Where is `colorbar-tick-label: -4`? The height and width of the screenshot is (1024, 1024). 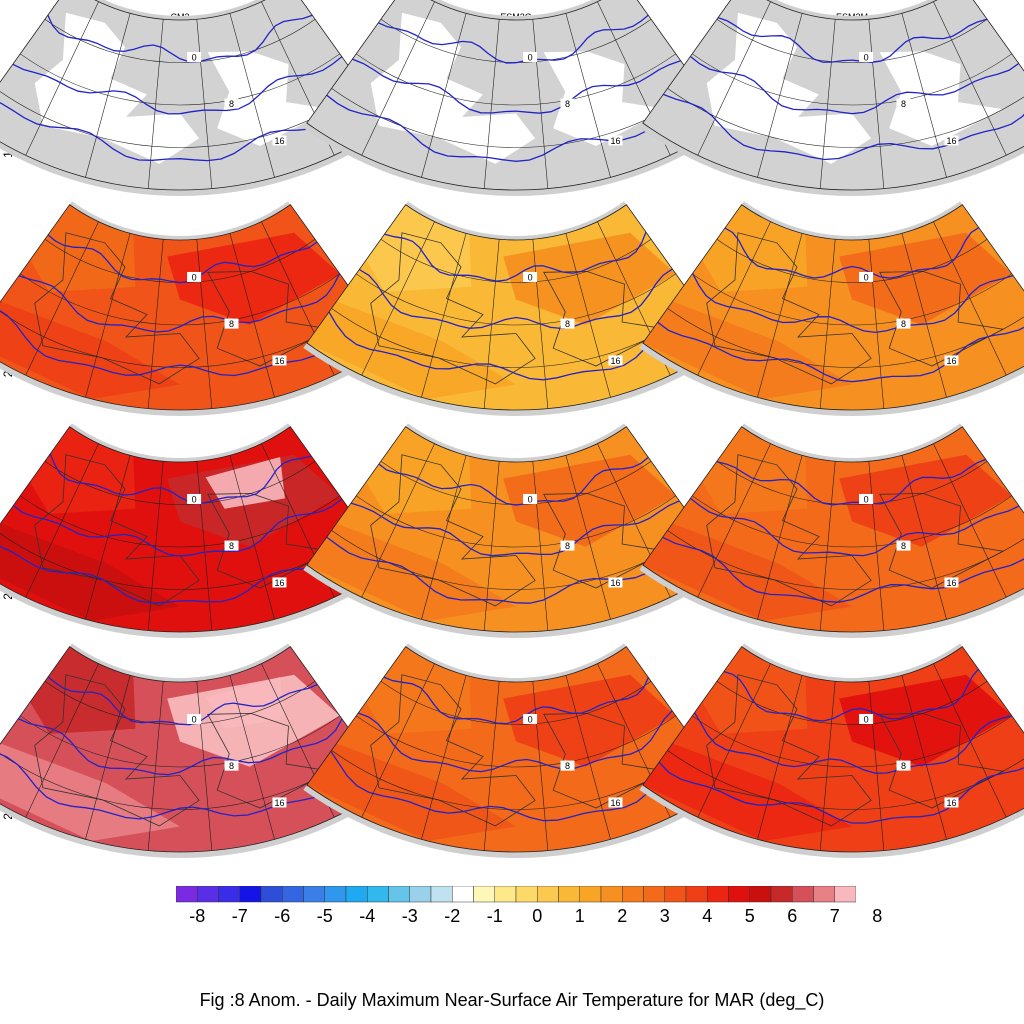
colorbar-tick-label: -4 is located at coordinates (367, 916).